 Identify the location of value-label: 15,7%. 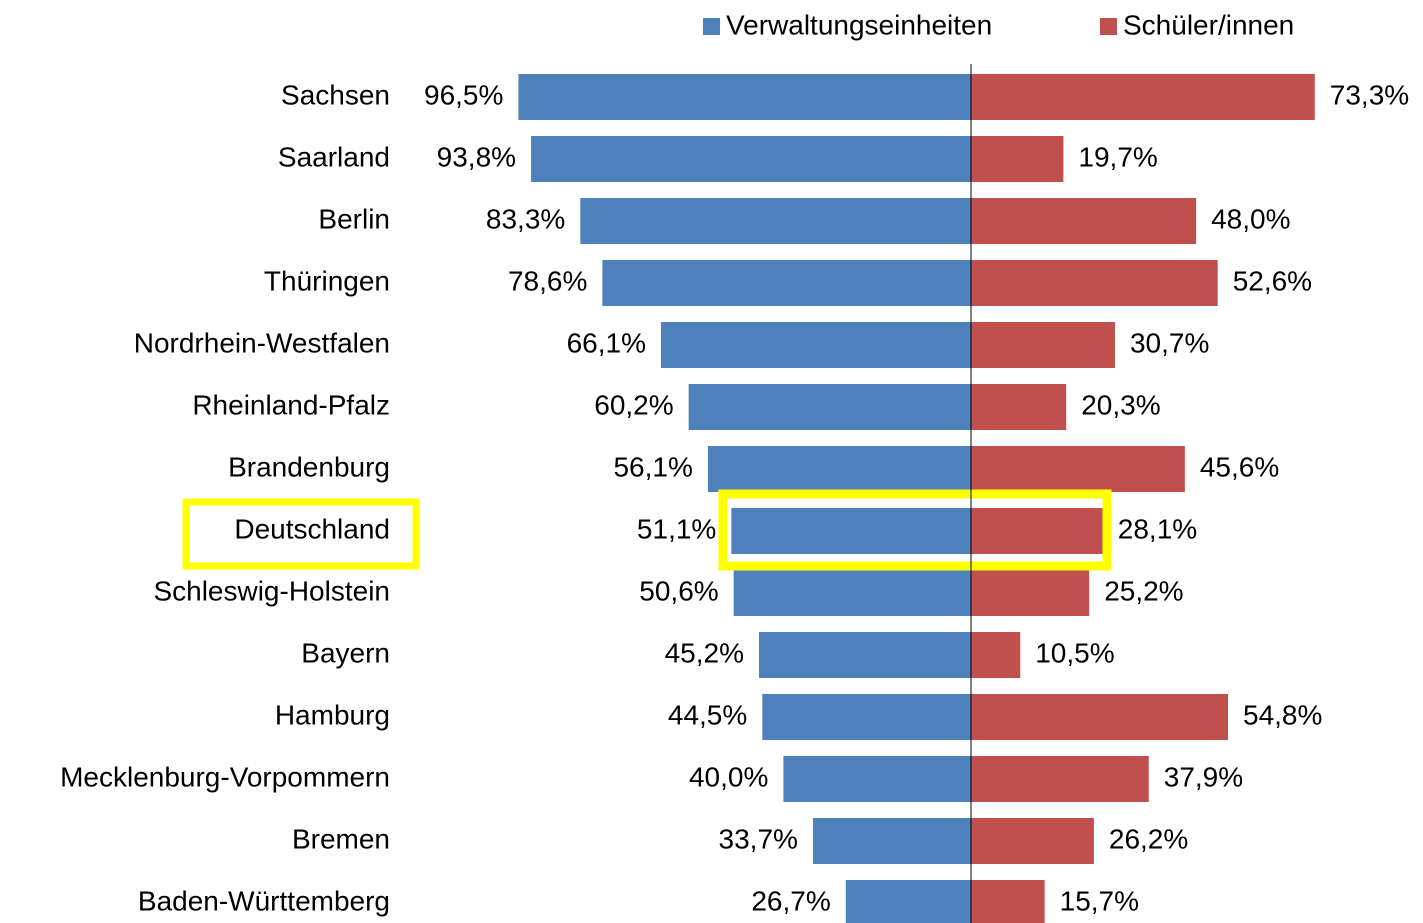
(1099, 900).